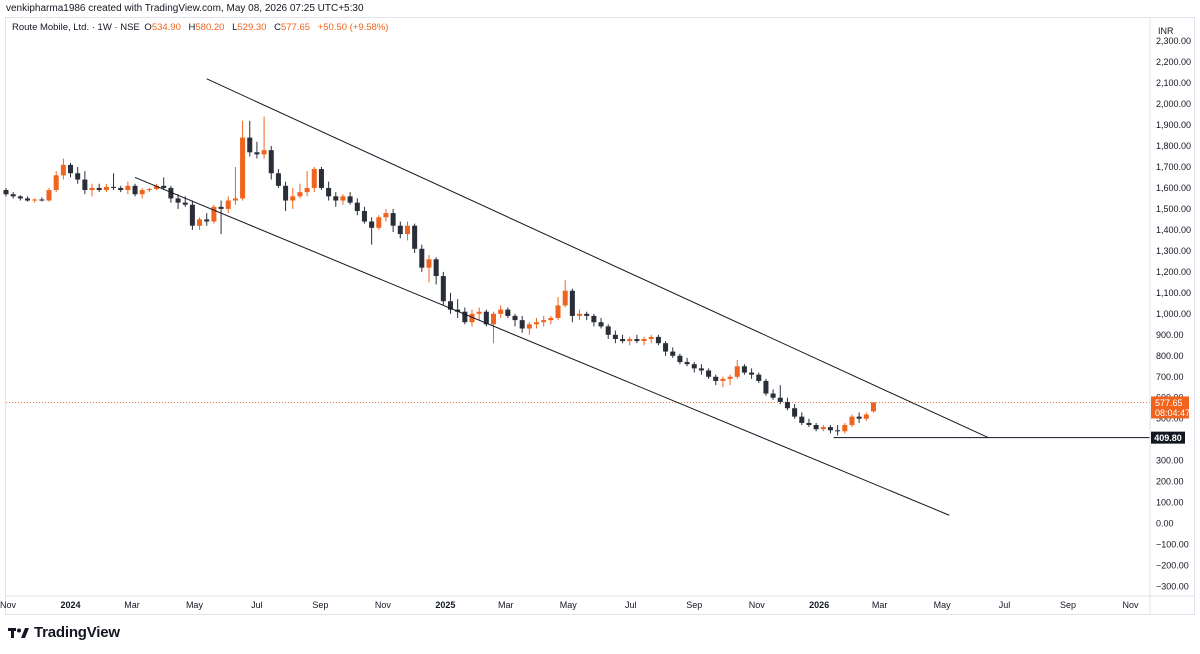  Describe the element at coordinates (445, 605) in the screenshot. I see `x-tick-label: 2025` at that location.